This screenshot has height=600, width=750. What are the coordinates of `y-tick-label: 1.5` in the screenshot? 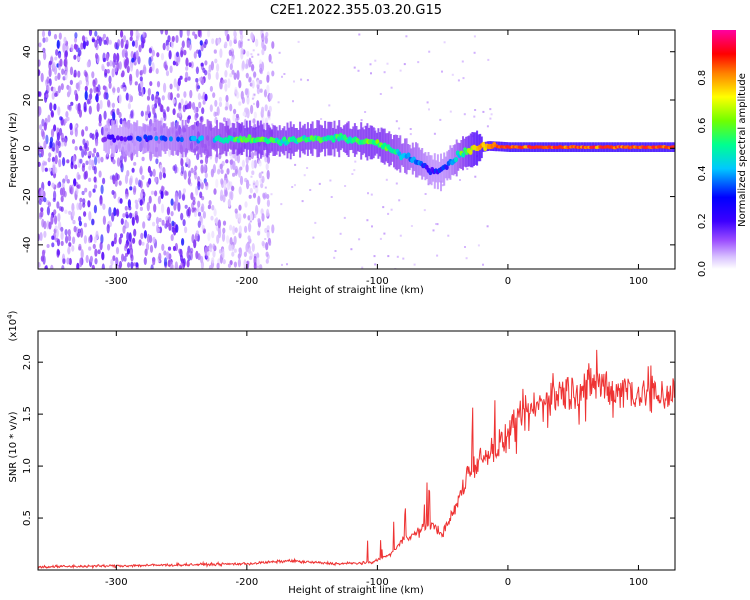 It's located at (27, 414).